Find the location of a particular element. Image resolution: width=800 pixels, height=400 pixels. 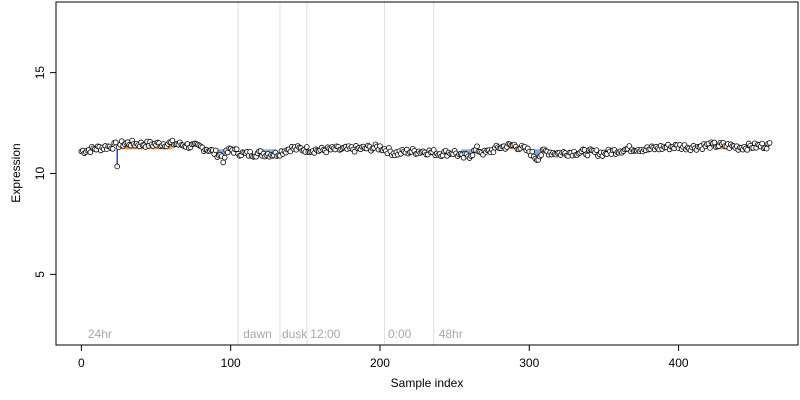

y-tick-label-15: 15 is located at coordinates (40, 73).